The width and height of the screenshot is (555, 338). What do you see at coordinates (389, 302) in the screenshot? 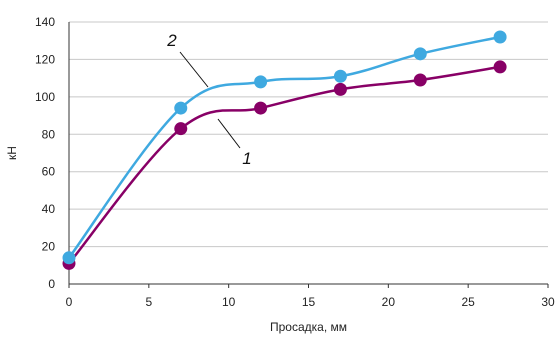
I see `x-tick-label: 20` at bounding box center [389, 302].